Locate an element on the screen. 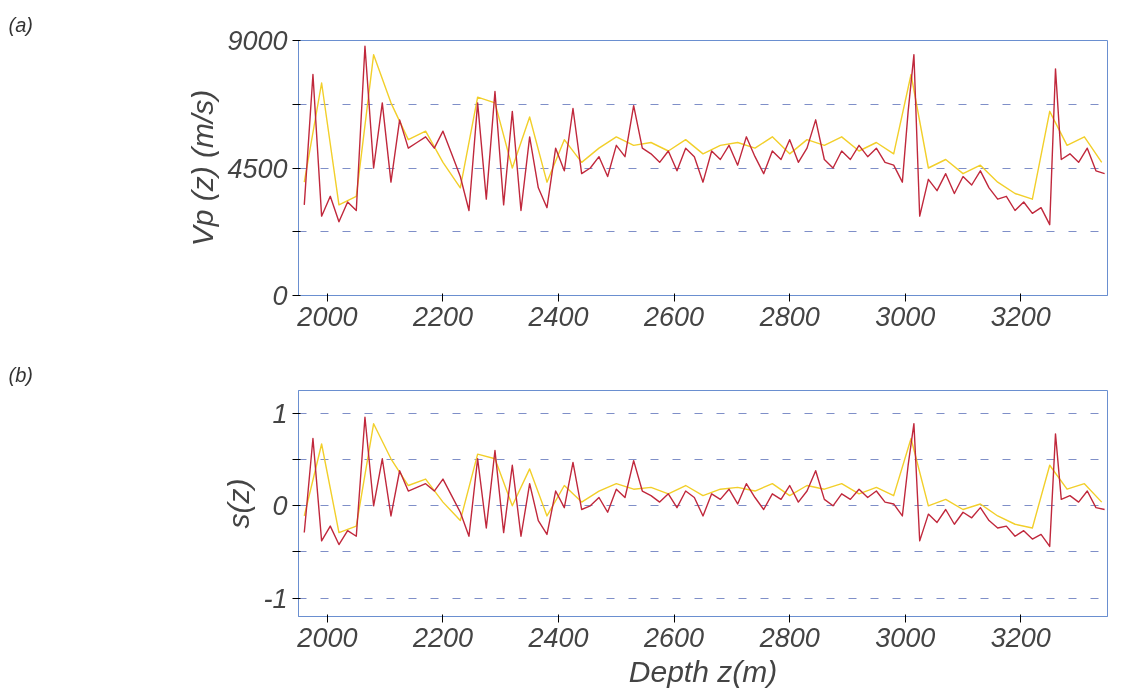 This screenshot has height=690, width=1125. y-tick-label: 4500 is located at coordinates (257, 168).